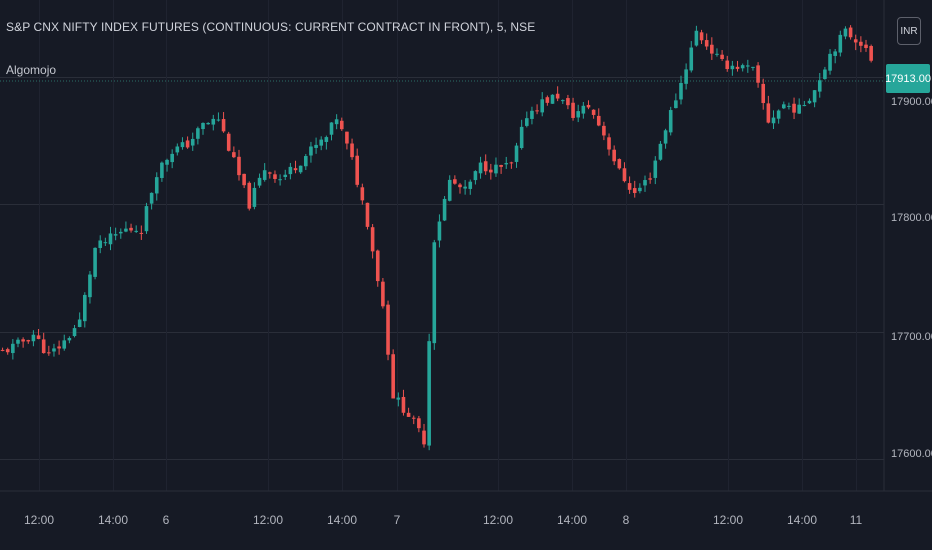  What do you see at coordinates (31, 70) in the screenshot?
I see `indicator-label: Algomojo` at bounding box center [31, 70].